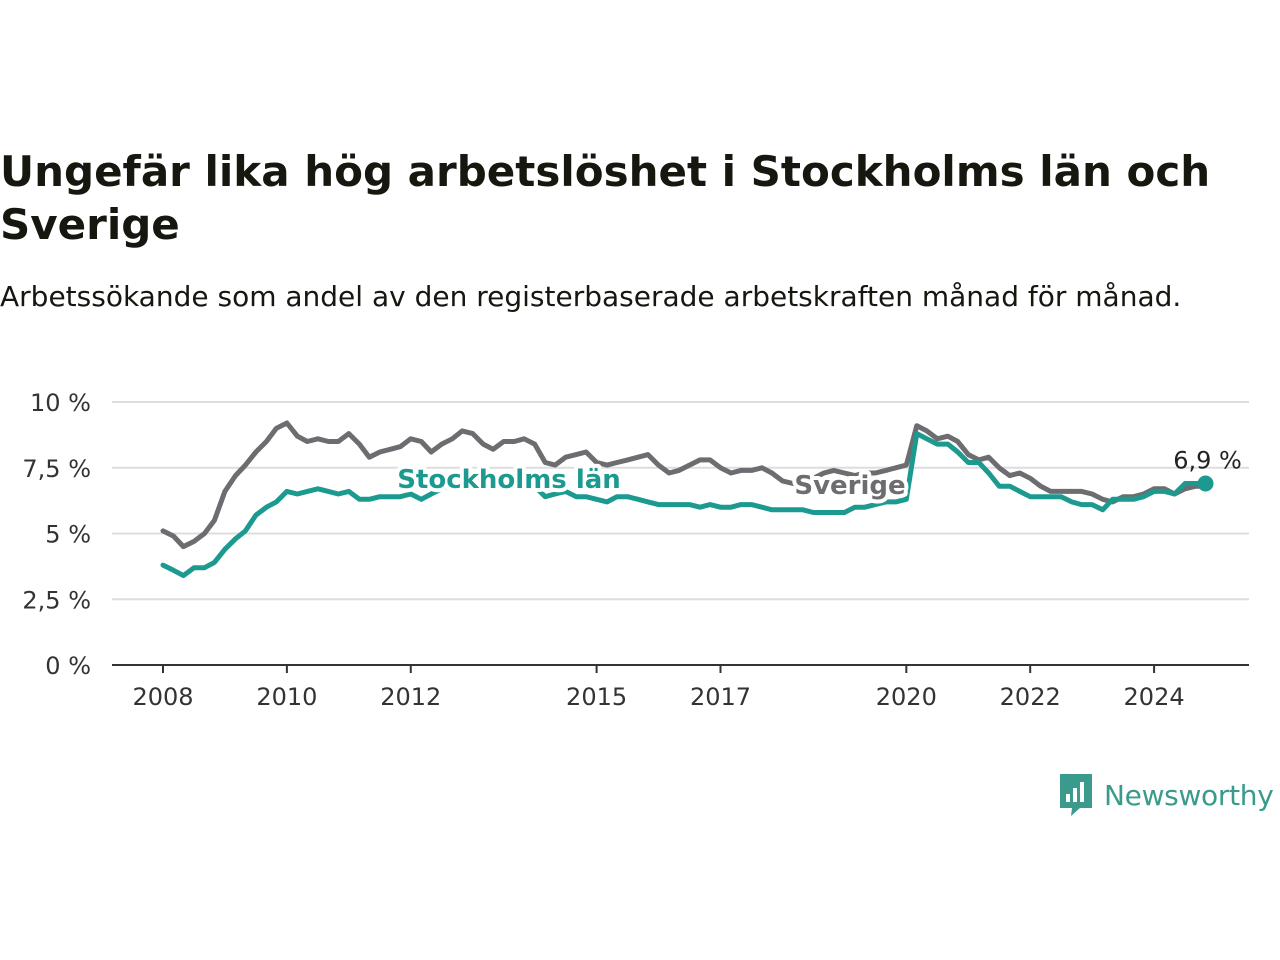 This screenshot has width=1280, height=960. Describe the element at coordinates (1030, 697) in the screenshot. I see `x-tick-label: 2022` at that location.